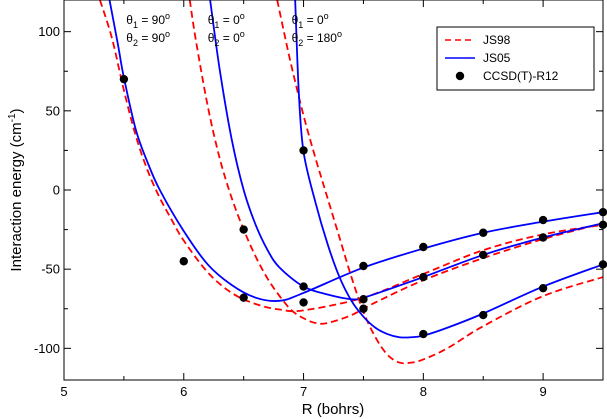 This screenshot has height=419, width=607. I want to click on y-tick-label: 50, so click(53, 110).